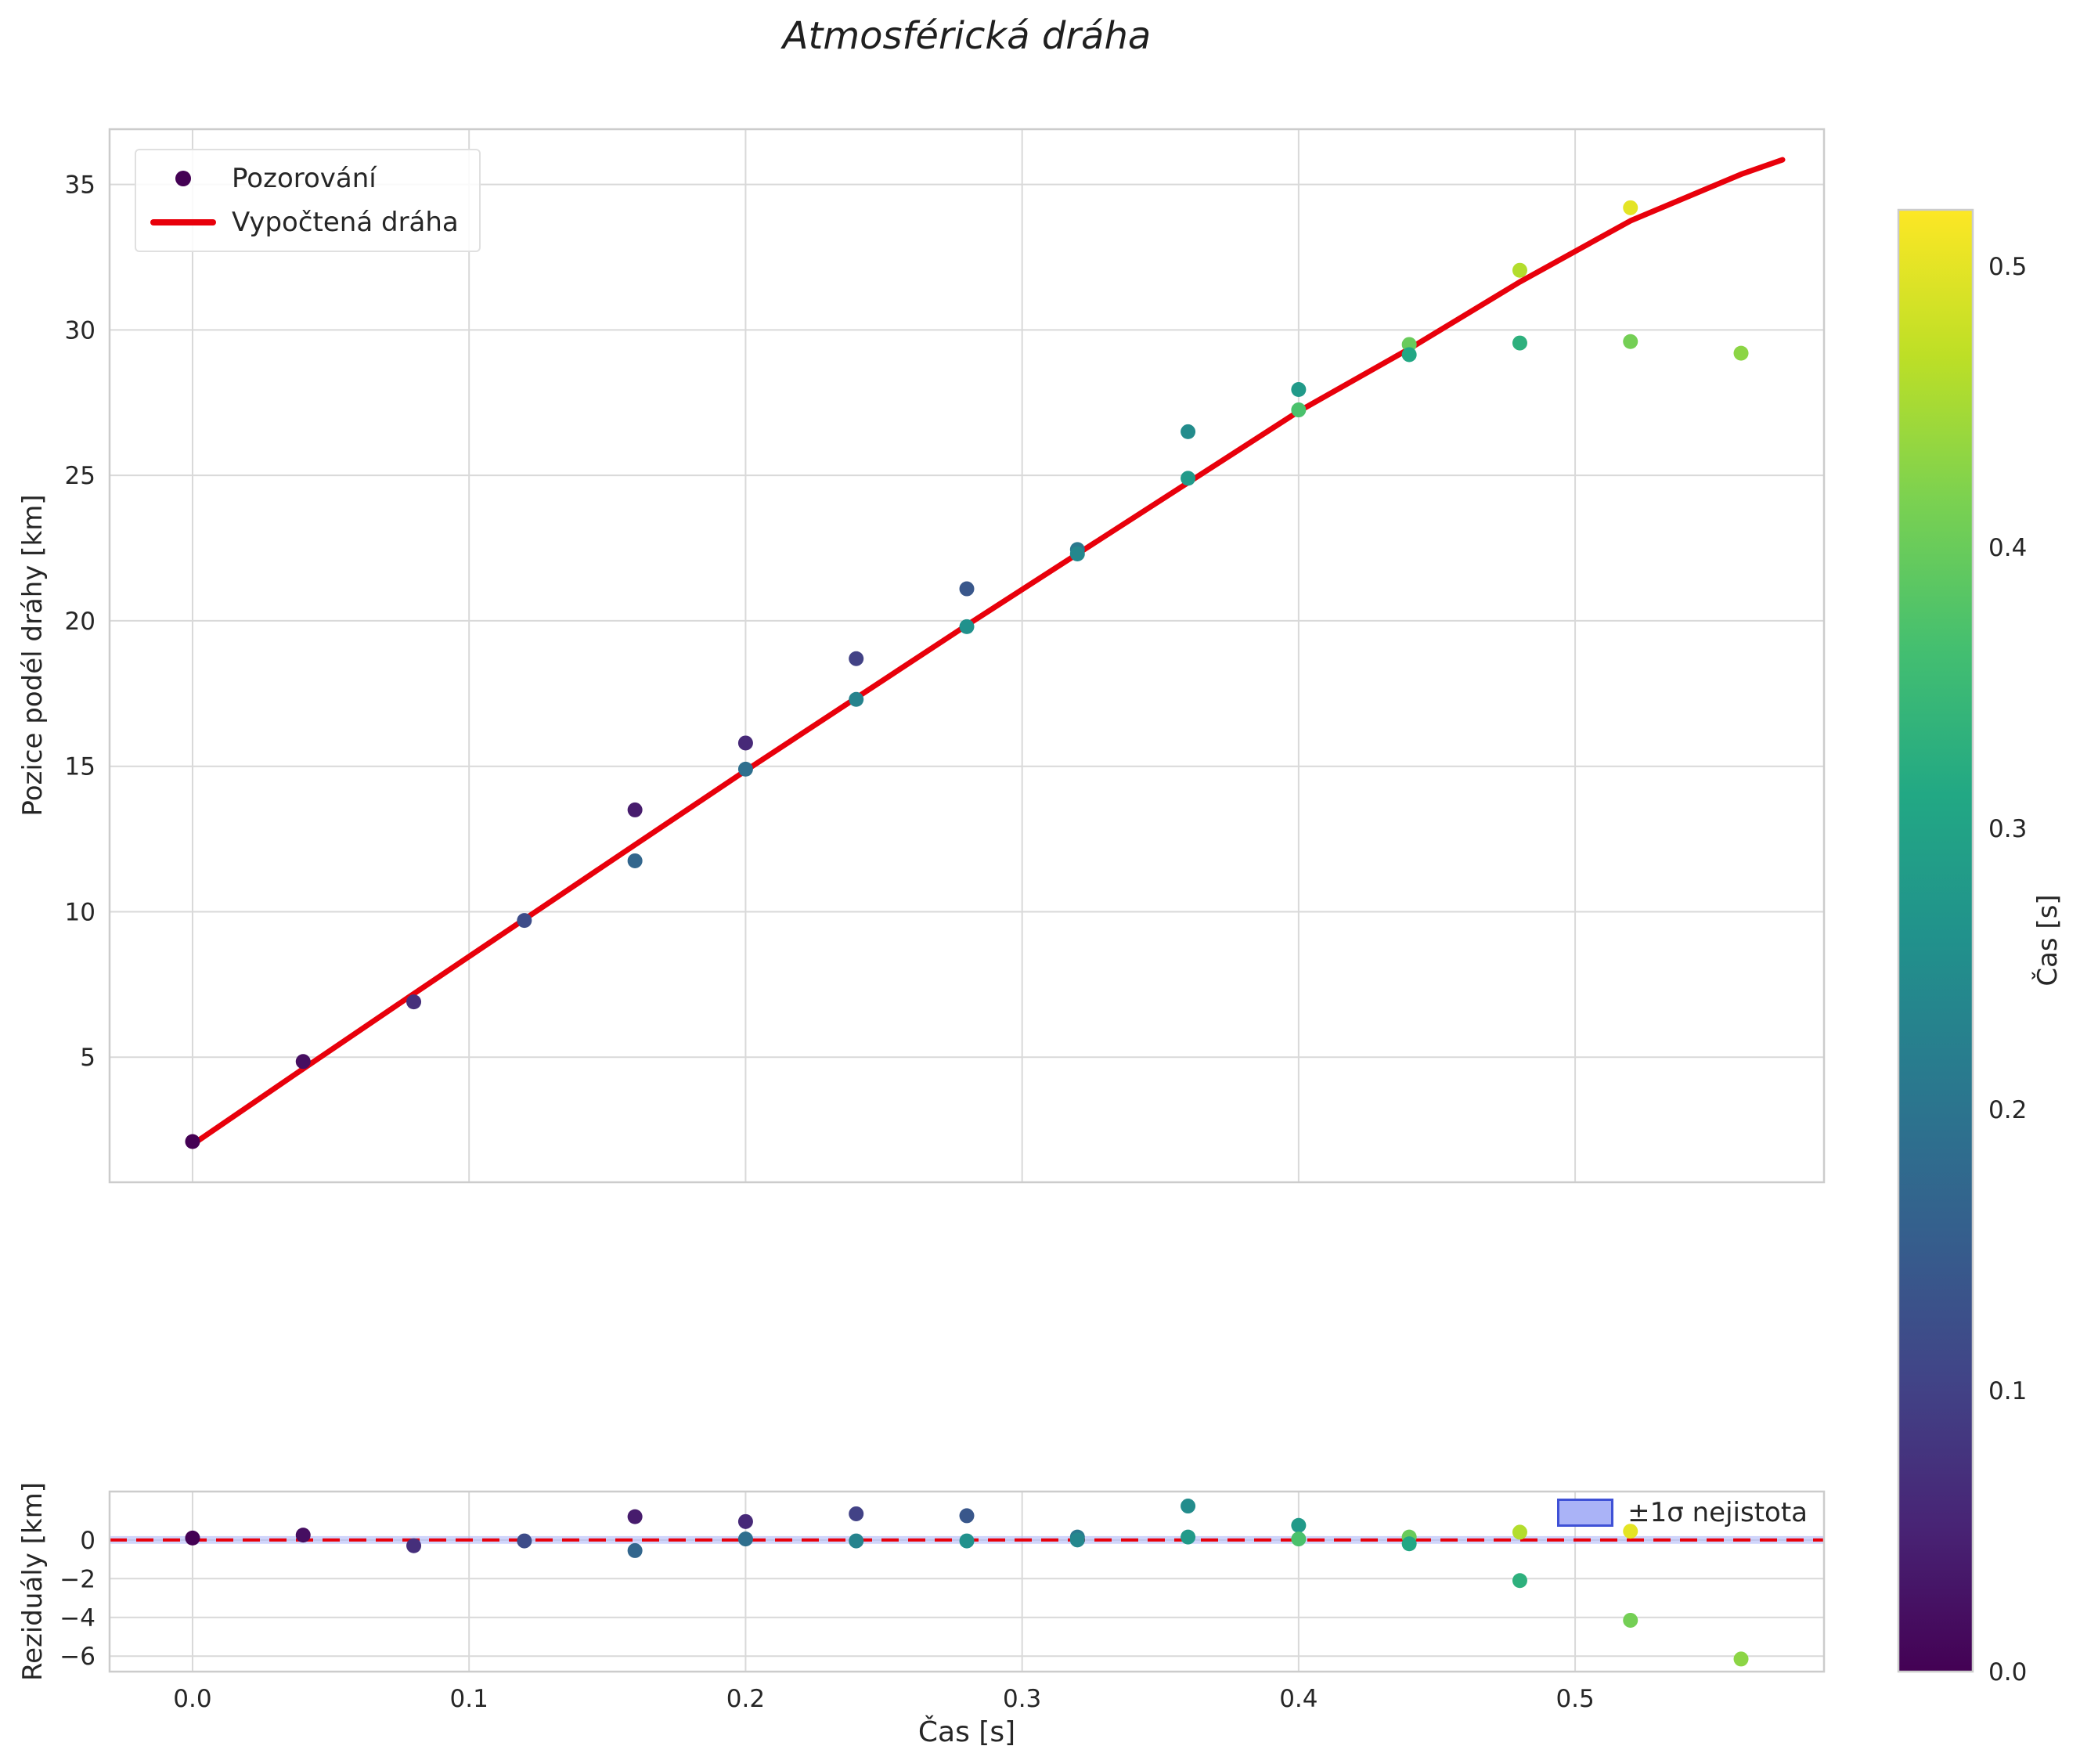  Describe the element at coordinates (80, 622) in the screenshot. I see `trajectory-y-tick-label: 20` at that location.